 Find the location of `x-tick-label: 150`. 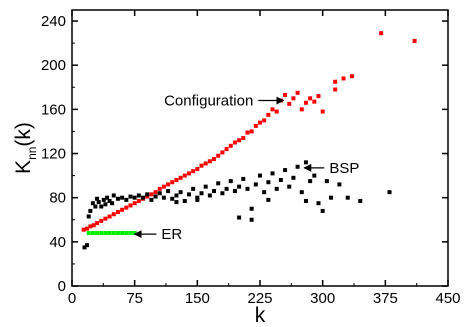

x-tick-label: 150 is located at coordinates (197, 298).